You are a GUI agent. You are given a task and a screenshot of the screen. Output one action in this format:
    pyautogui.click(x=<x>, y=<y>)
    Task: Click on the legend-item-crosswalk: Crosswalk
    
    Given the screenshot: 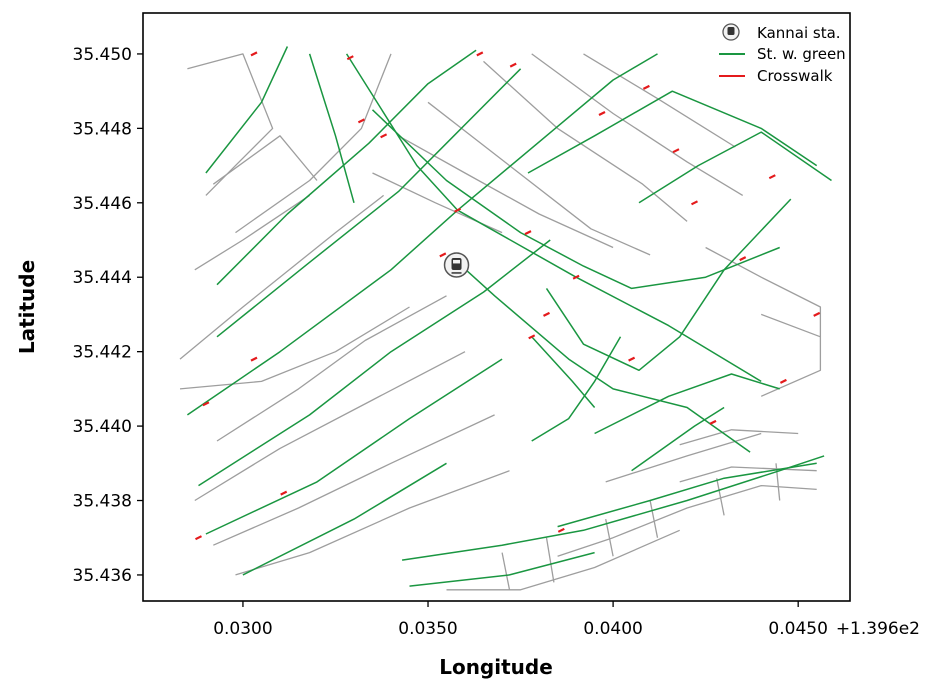 What is the action you would take?
    pyautogui.click(x=776, y=76)
    